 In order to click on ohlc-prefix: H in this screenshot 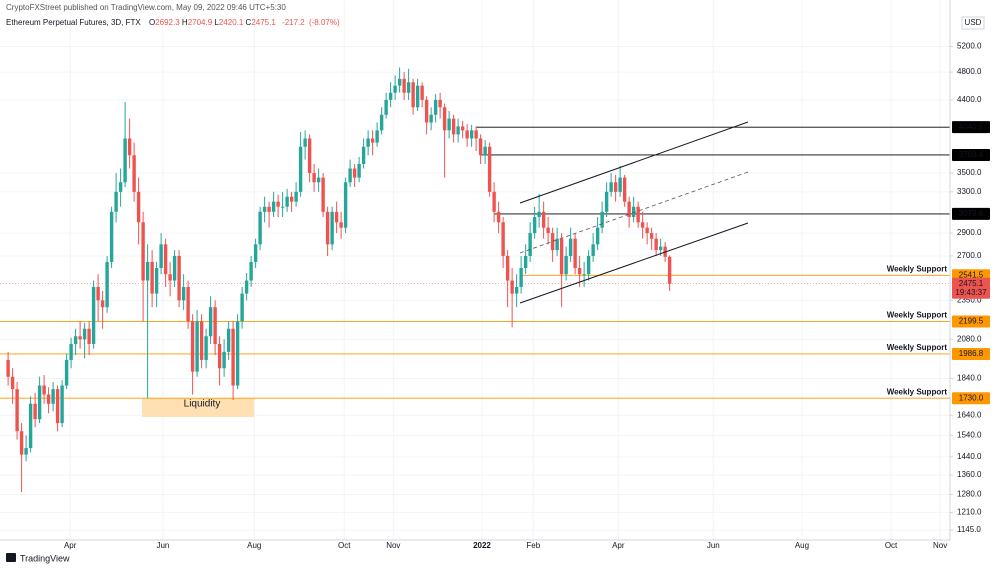, I will do `click(184, 22)`.